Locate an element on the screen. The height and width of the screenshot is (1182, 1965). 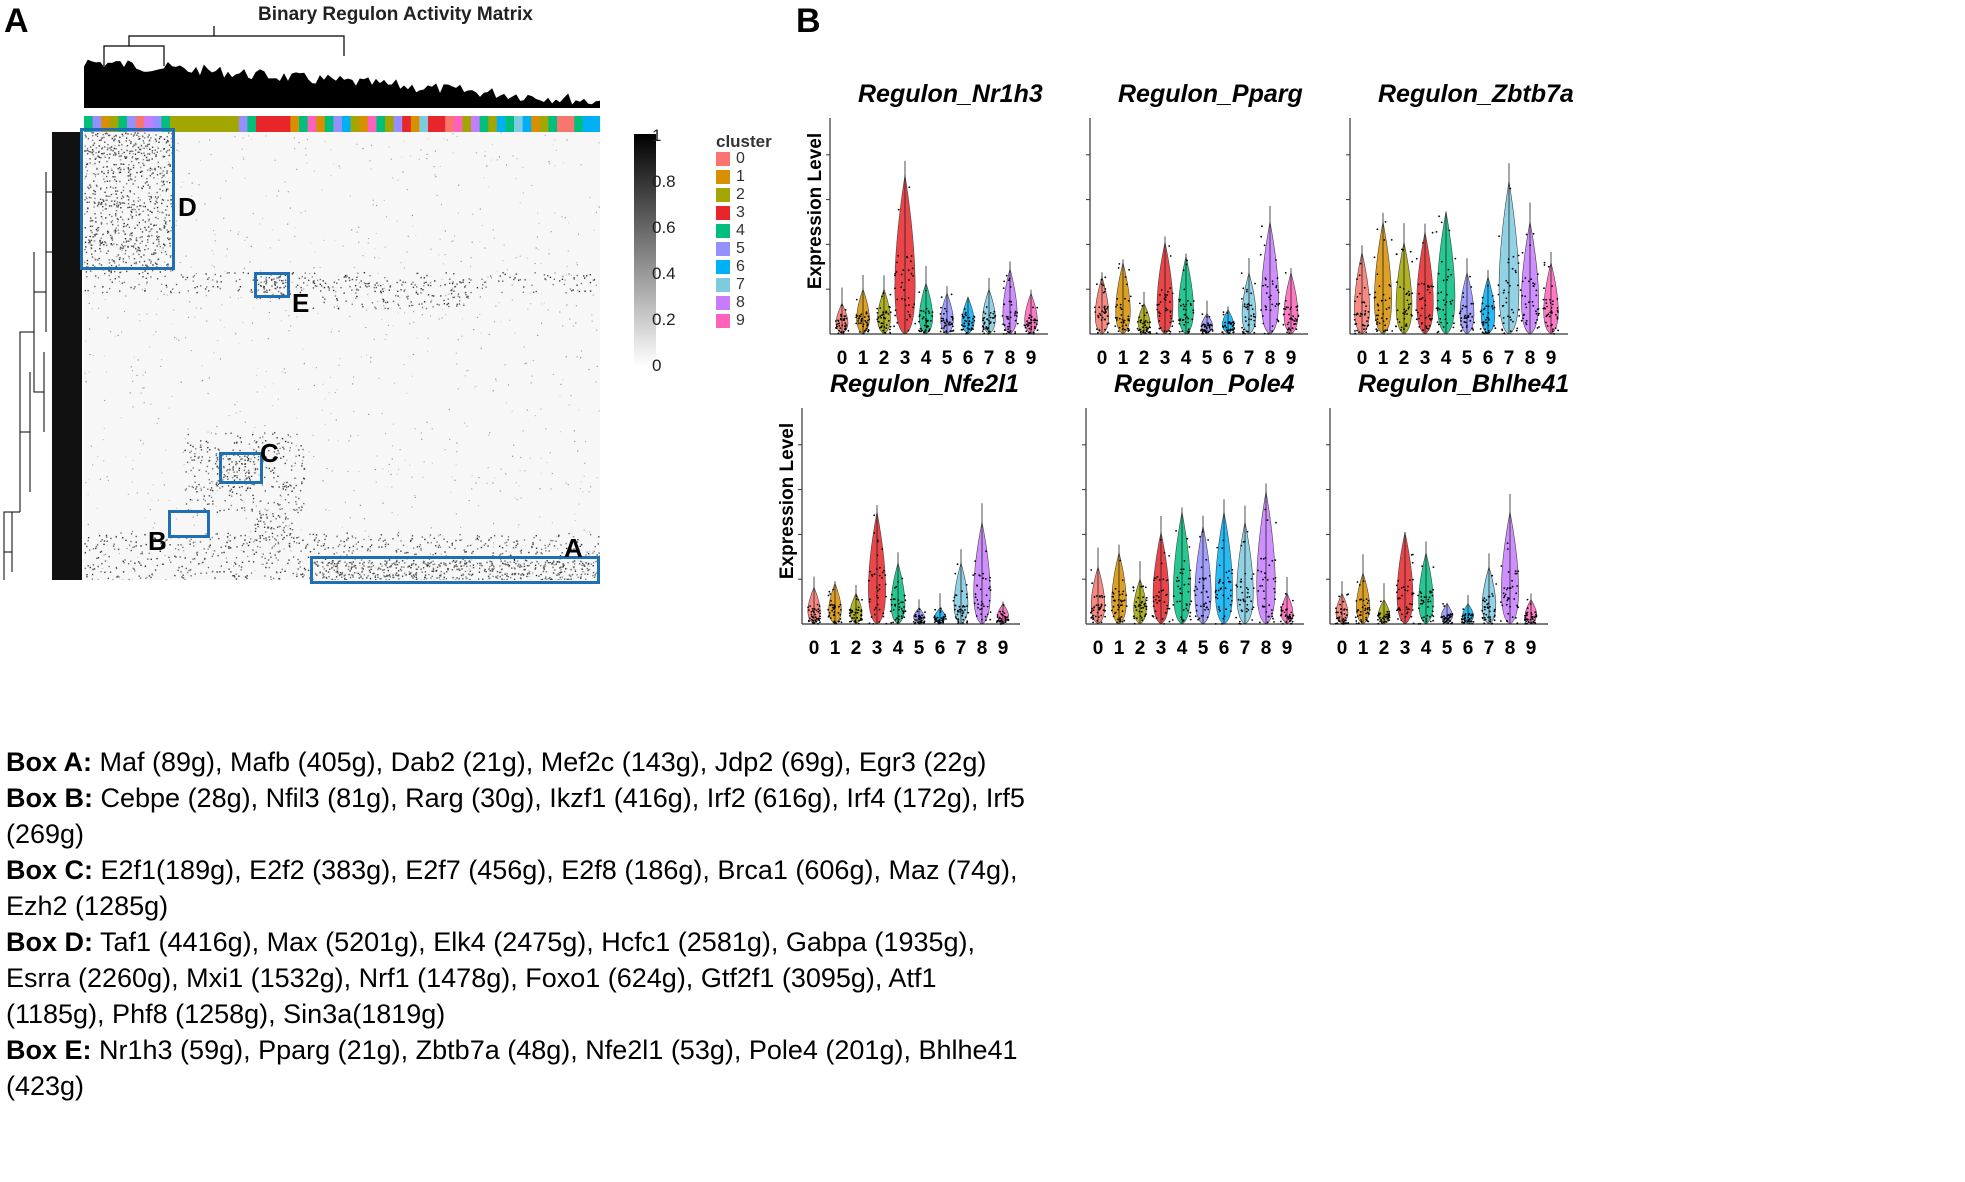
box-c is located at coordinates (241, 468).